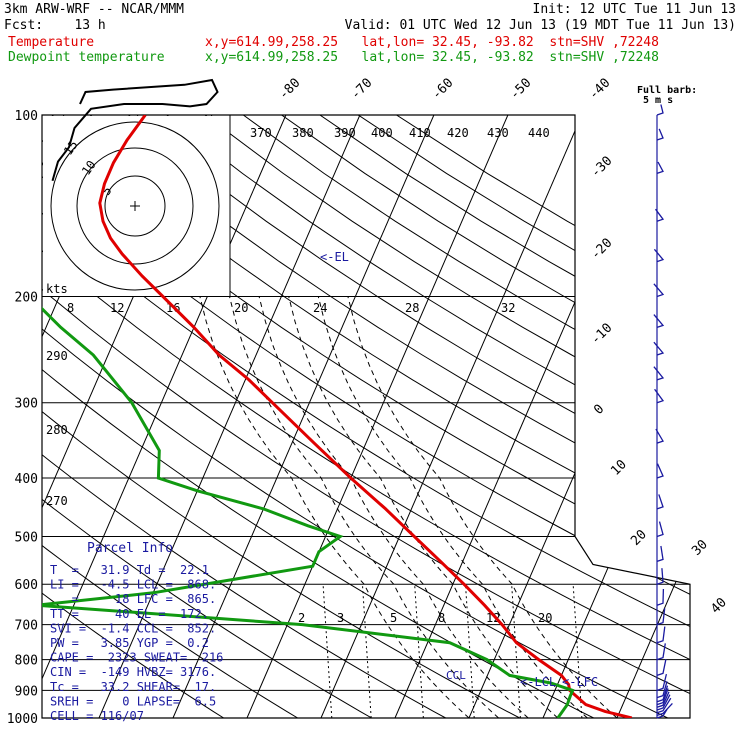 The width and height of the screenshot is (740, 740). Describe the element at coordinates (133, 672) in the screenshot. I see `parcel-info-row: CIN = -149 HVBZ= 3176.` at that location.